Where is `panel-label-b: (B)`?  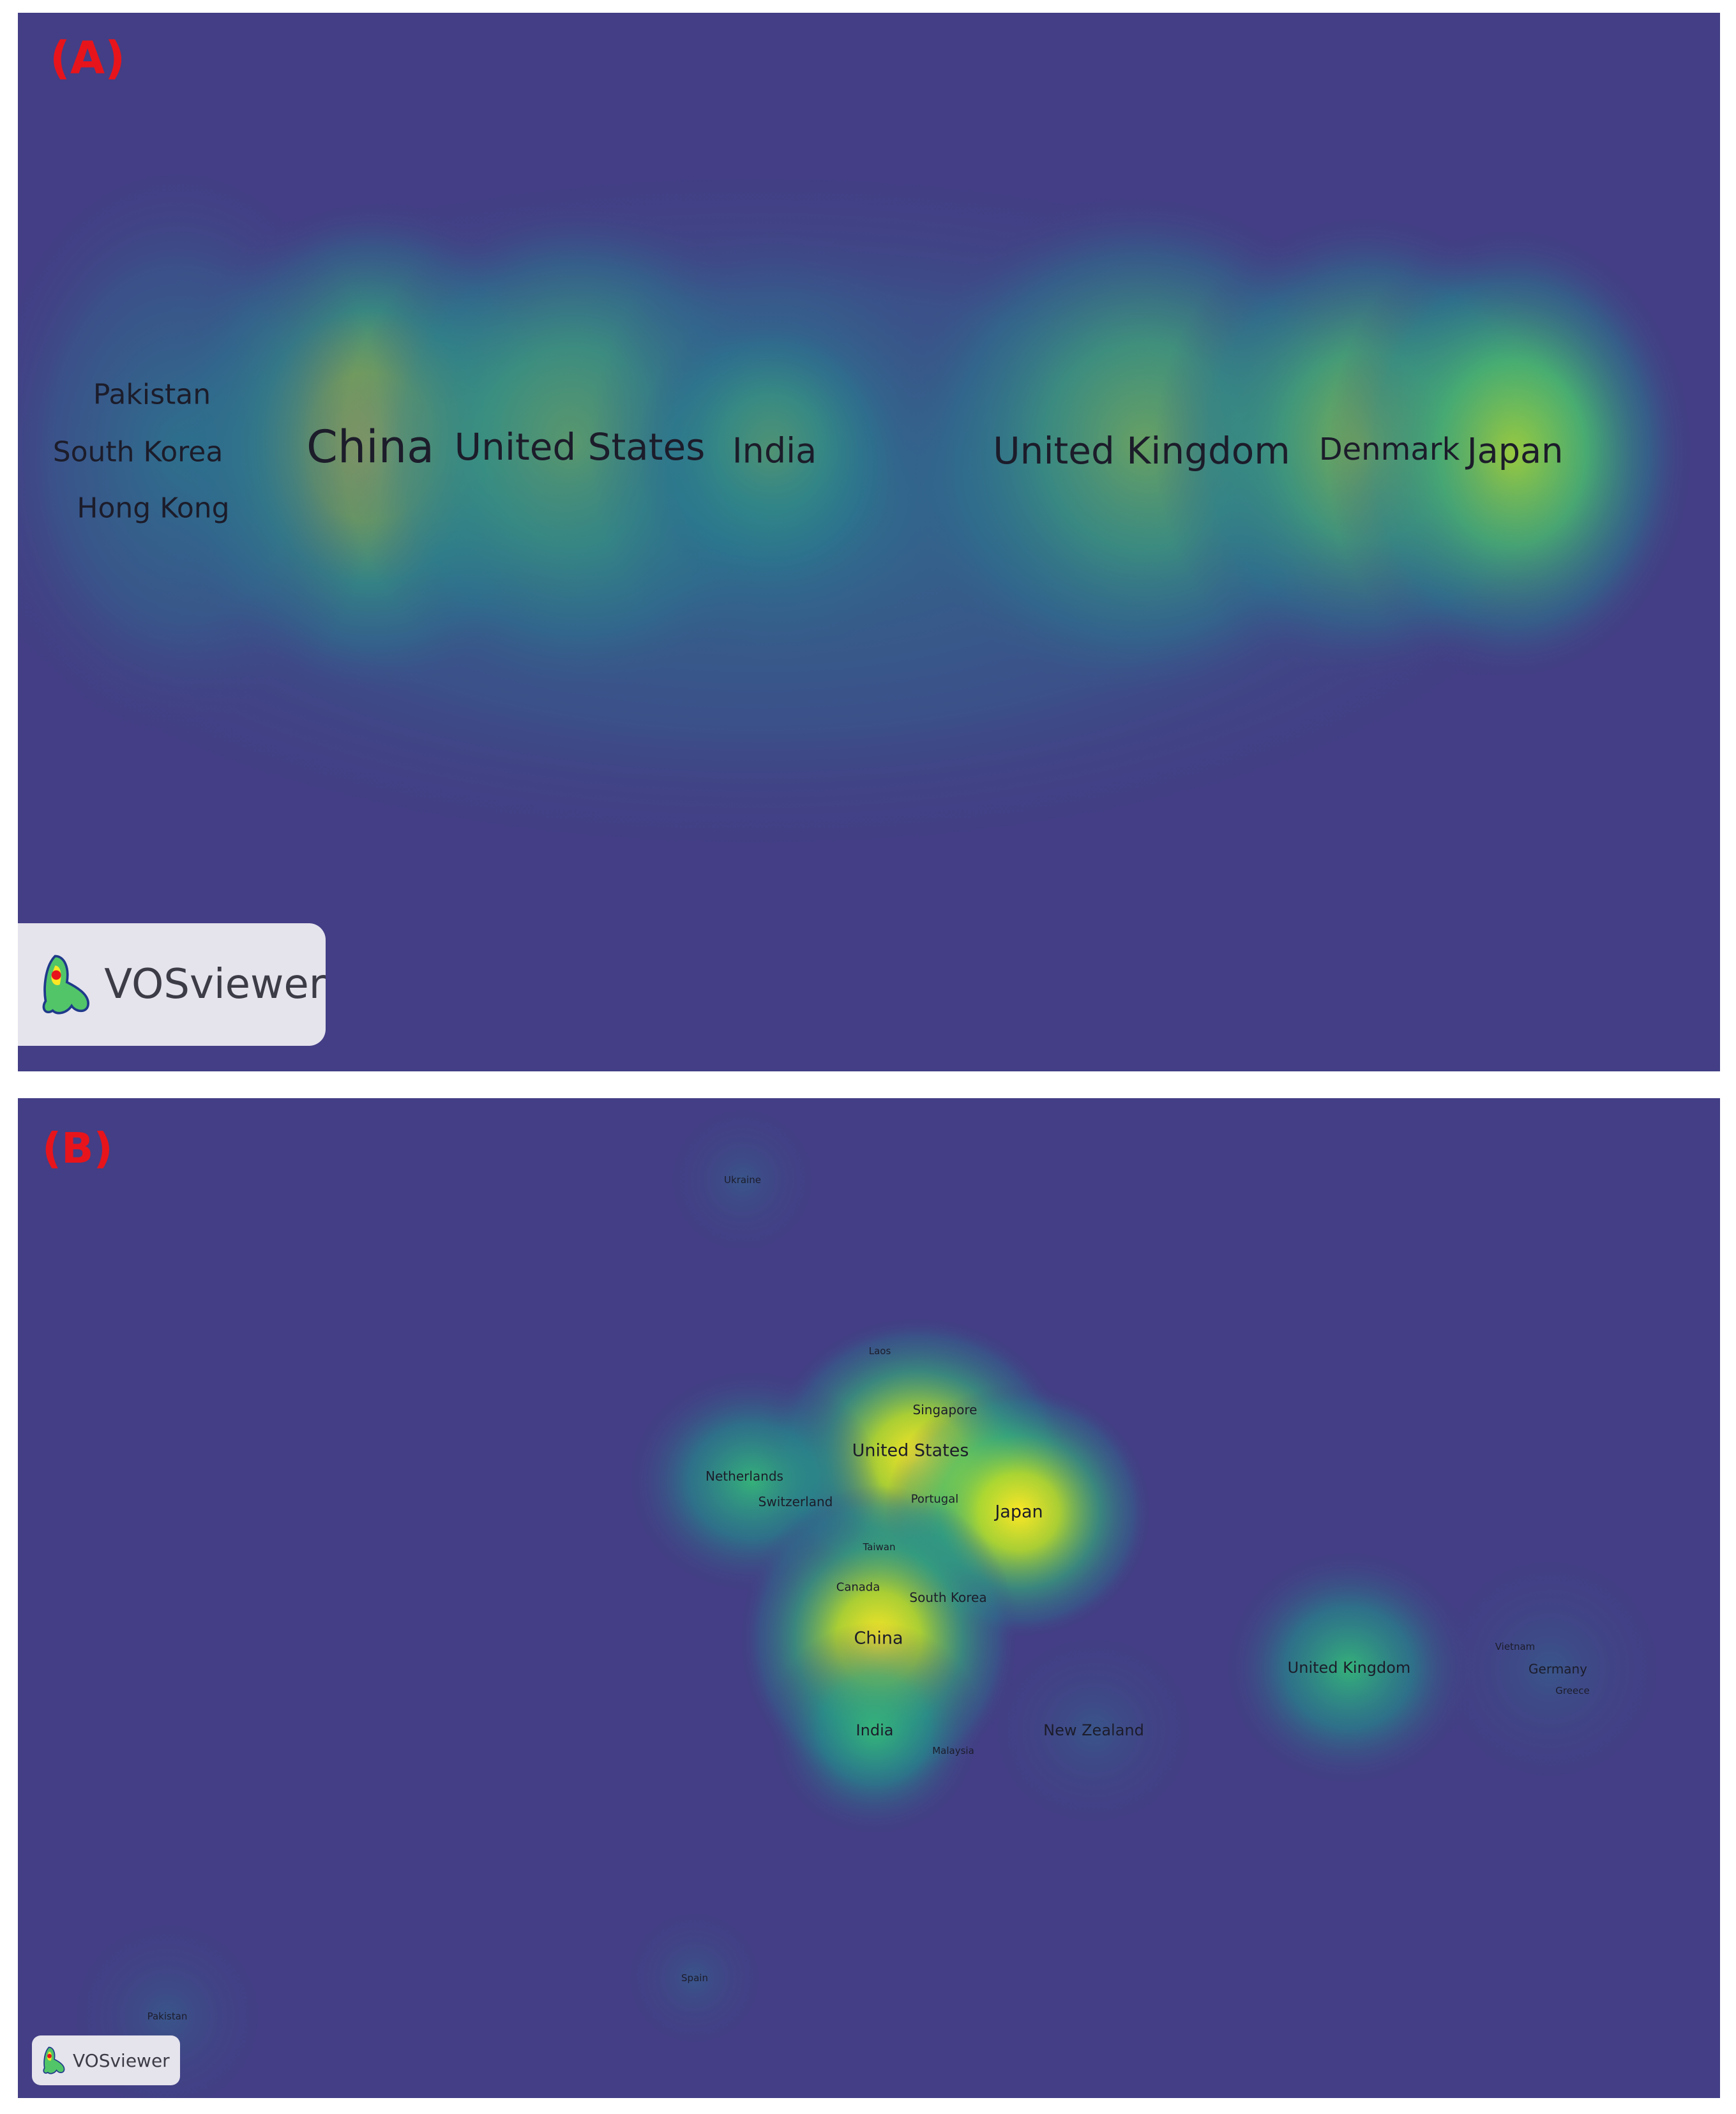 panel-label-b: (B) is located at coordinates (77, 1148).